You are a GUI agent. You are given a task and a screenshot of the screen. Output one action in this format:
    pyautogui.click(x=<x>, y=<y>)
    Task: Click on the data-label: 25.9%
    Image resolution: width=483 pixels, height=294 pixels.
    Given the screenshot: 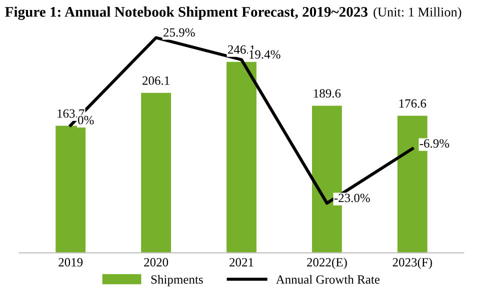 What is the action you would take?
    pyautogui.click(x=179, y=32)
    